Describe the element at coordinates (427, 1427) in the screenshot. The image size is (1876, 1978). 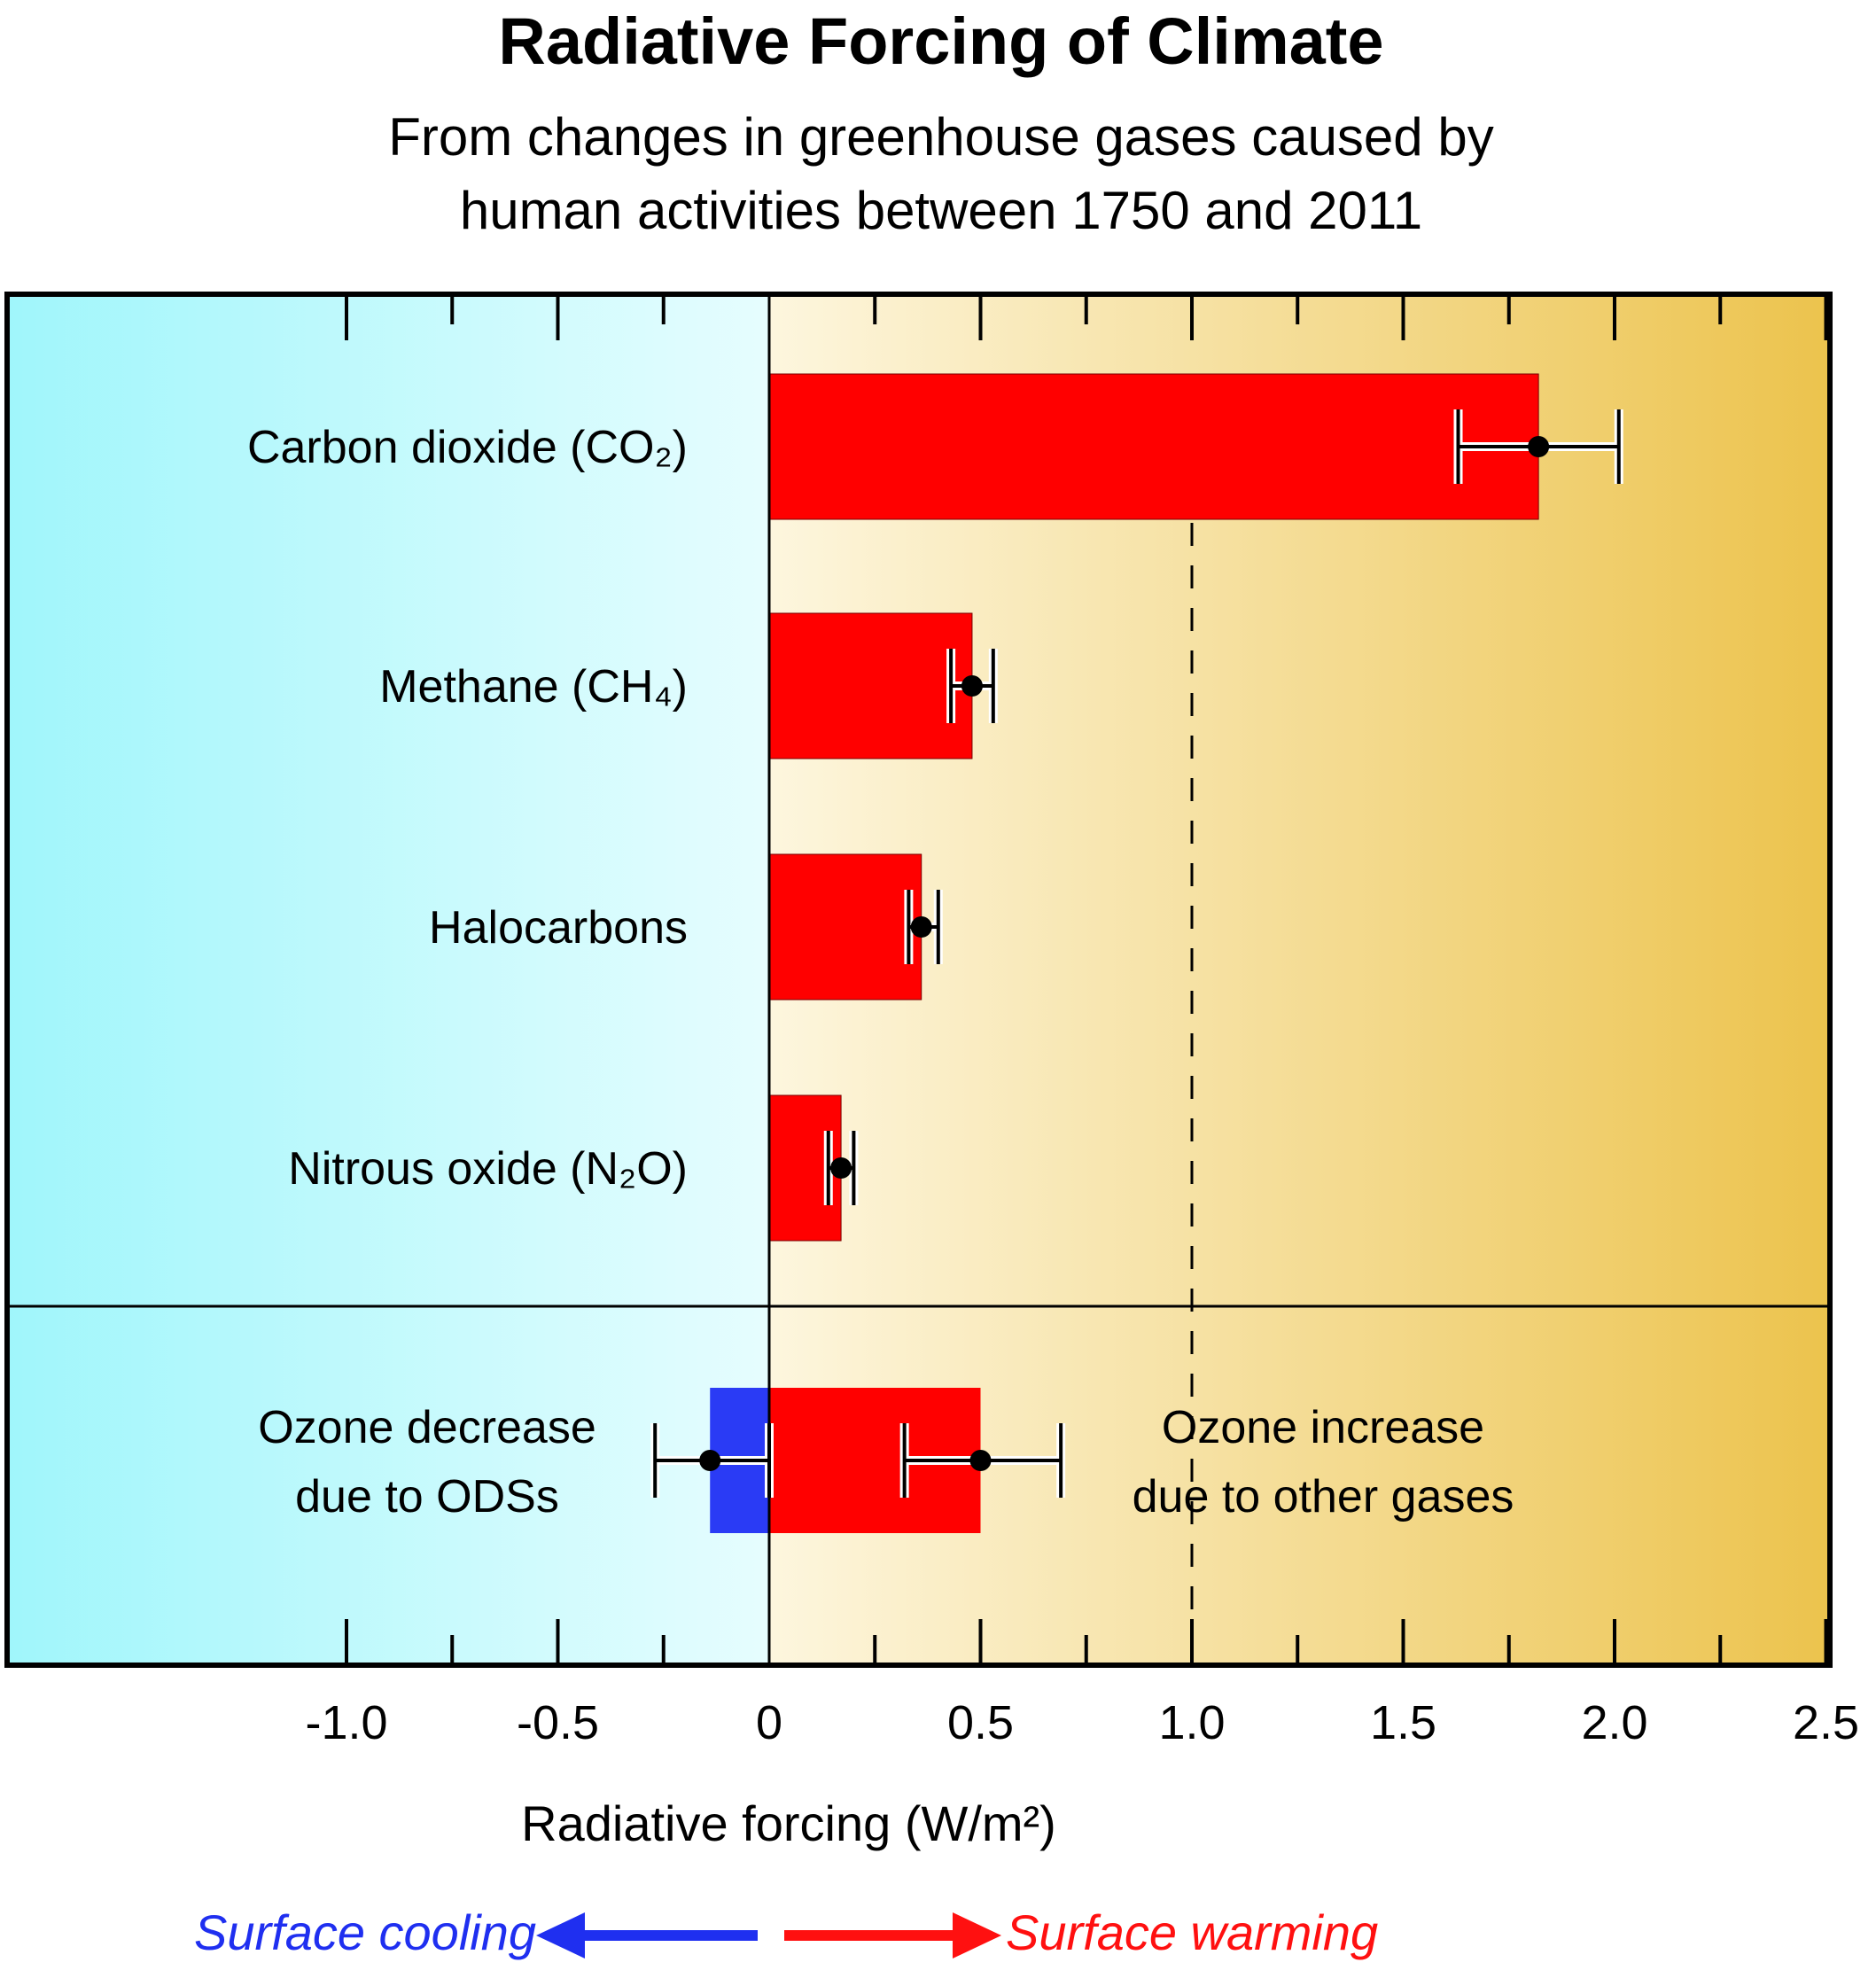
I see `ozone-decrease-label: Ozone decrease` at that location.